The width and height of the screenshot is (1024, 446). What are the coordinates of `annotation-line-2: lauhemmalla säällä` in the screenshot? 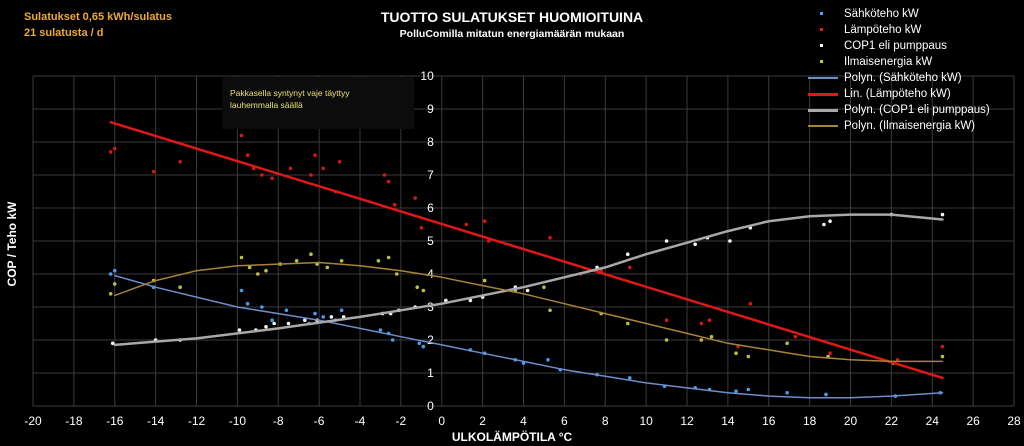 It's located at (266, 105).